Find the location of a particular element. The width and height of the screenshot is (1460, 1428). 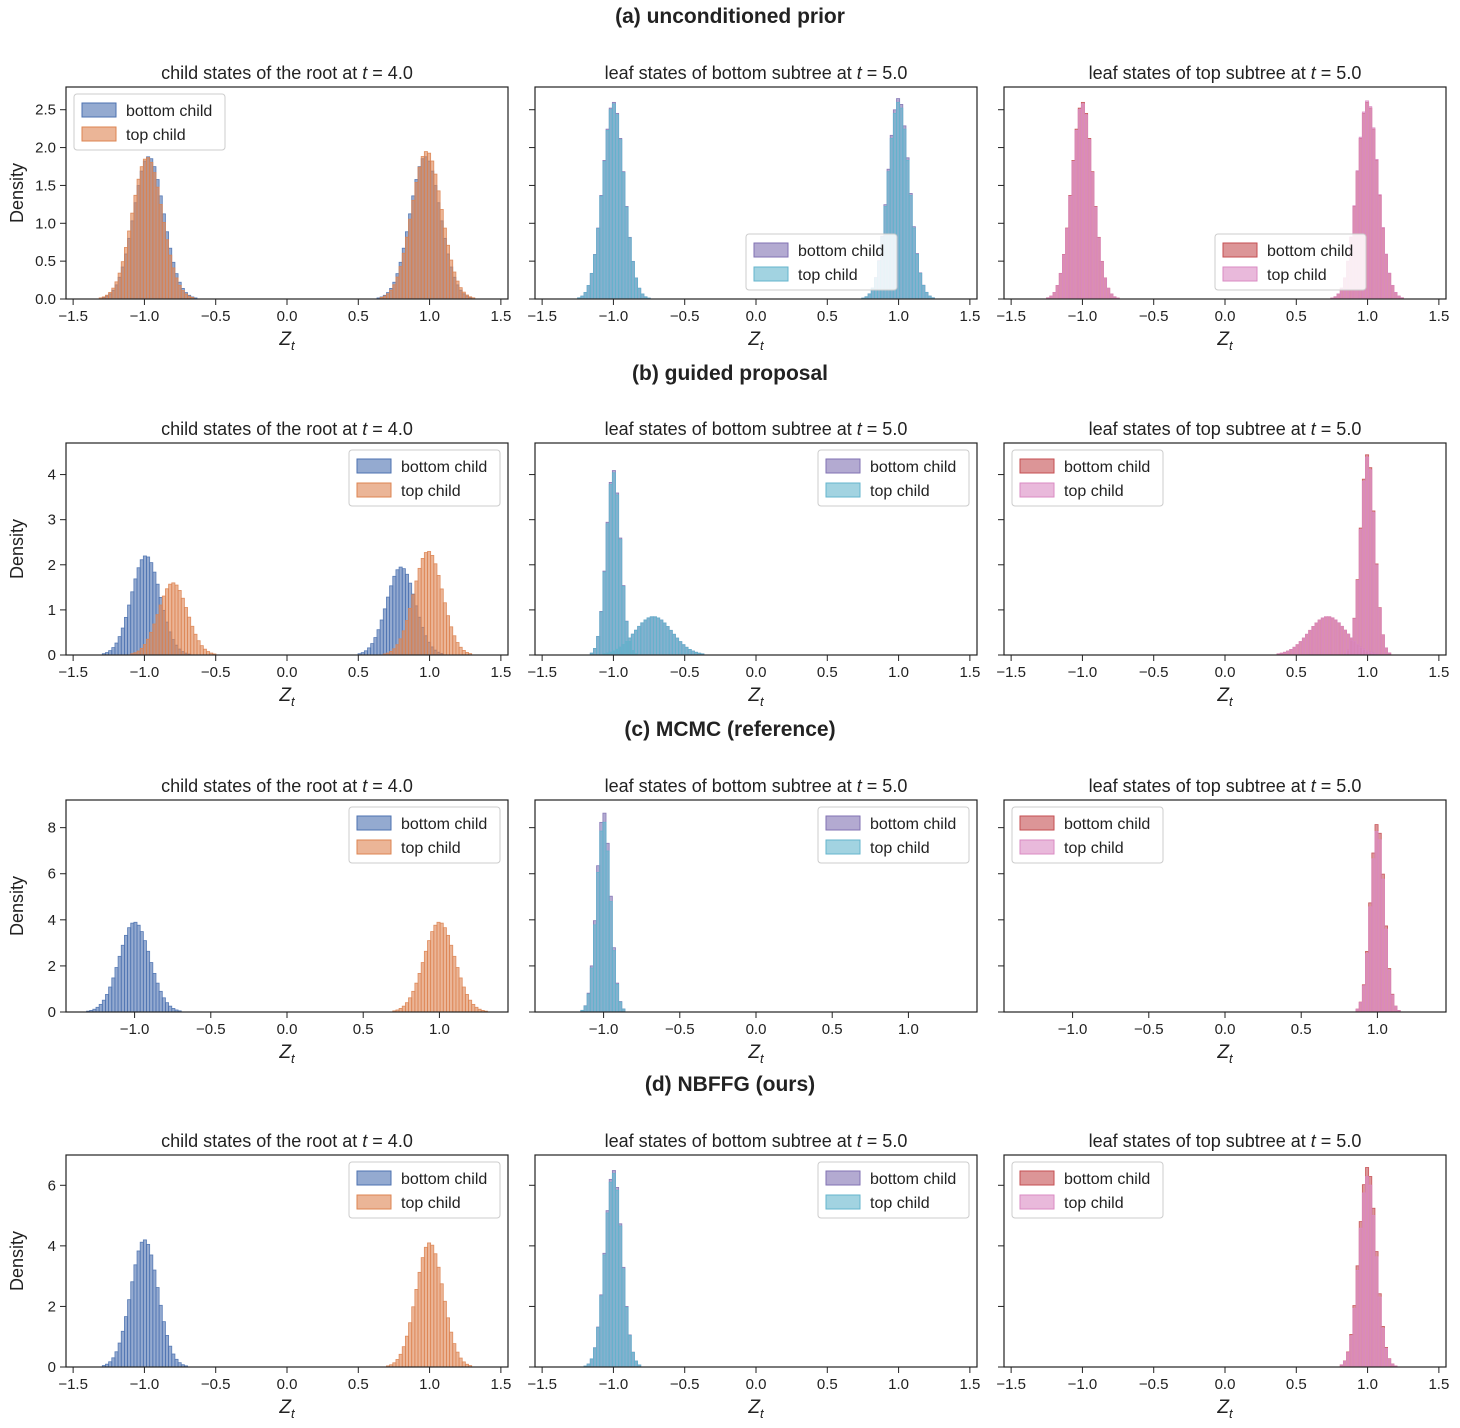

y-tick-label: 6 is located at coordinates (52, 1185).